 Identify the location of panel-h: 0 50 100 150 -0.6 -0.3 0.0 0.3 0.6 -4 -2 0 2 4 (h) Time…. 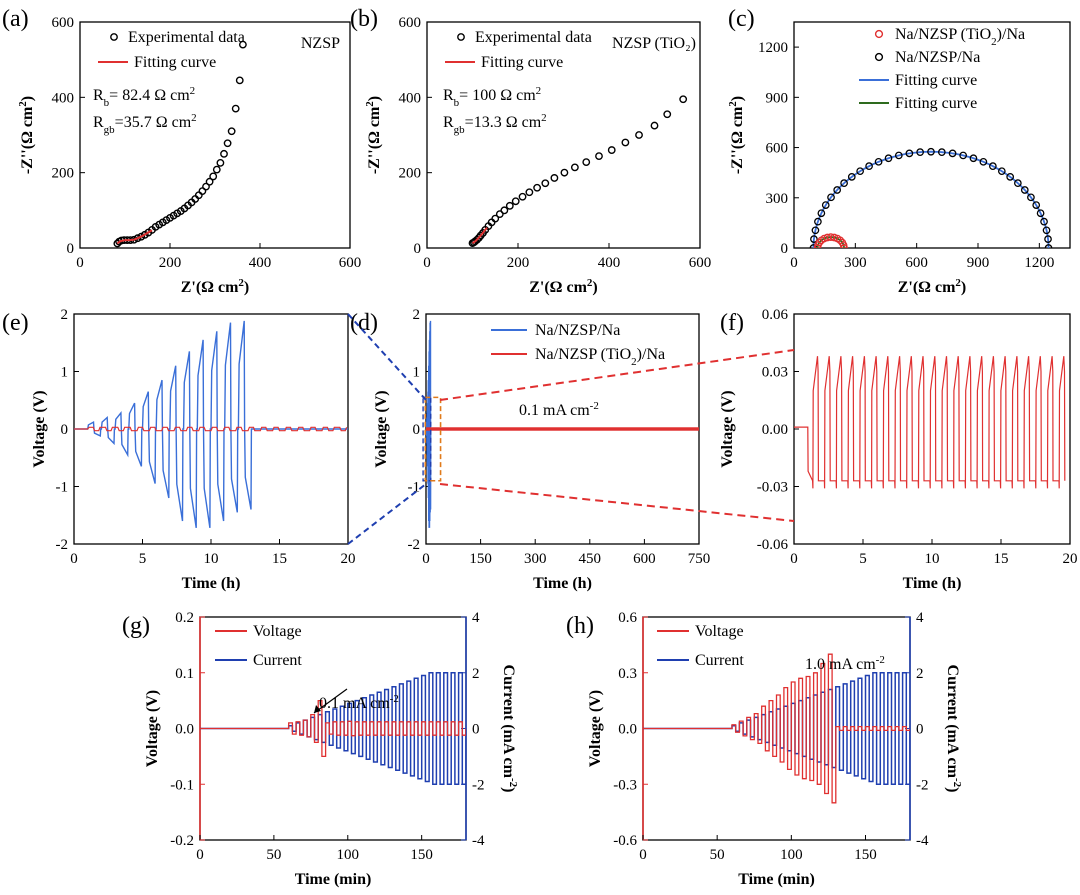
(764, 749).